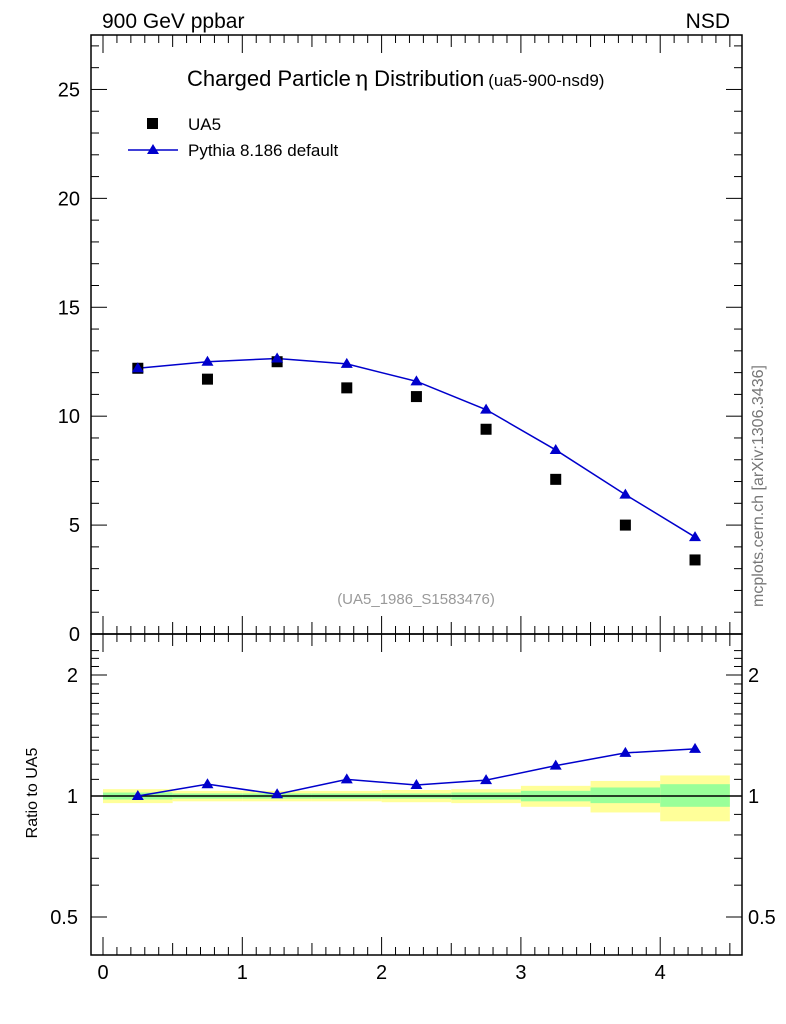 The image size is (786, 1024). I want to click on analysis-reference: (UA5_1986_S1583476), so click(416, 599).